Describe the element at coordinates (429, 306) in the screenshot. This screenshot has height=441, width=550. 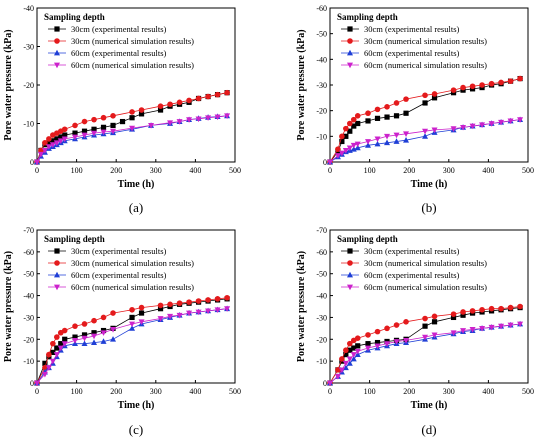
I see `plot-frame` at that location.